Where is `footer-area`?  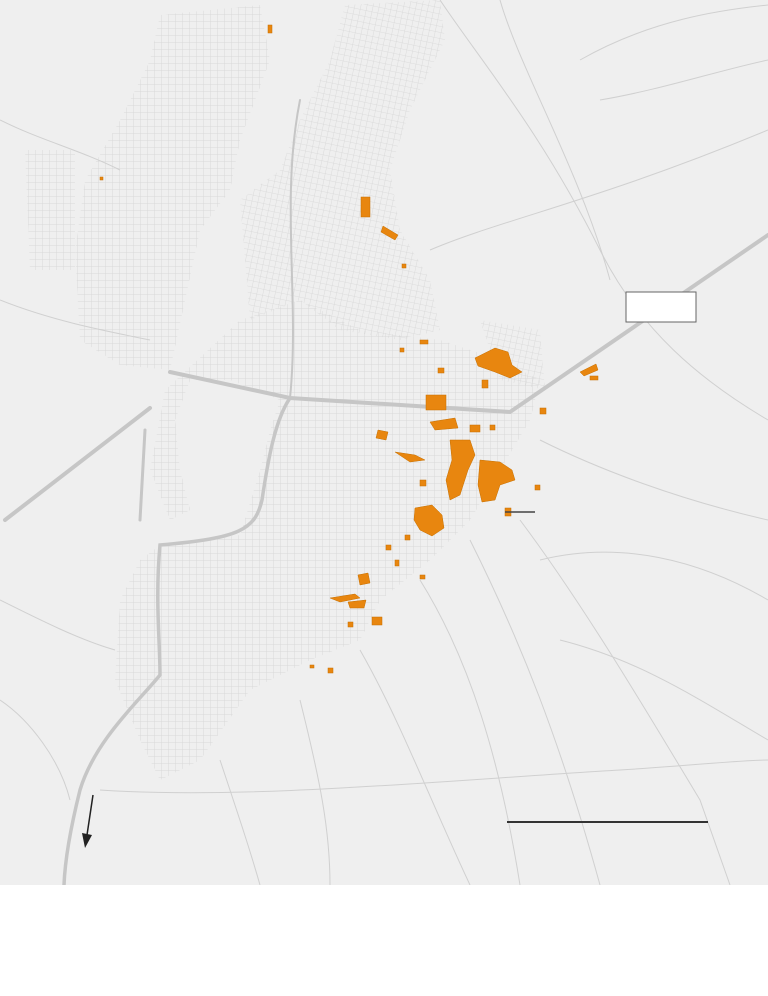
footer-area is located at coordinates (384, 940).